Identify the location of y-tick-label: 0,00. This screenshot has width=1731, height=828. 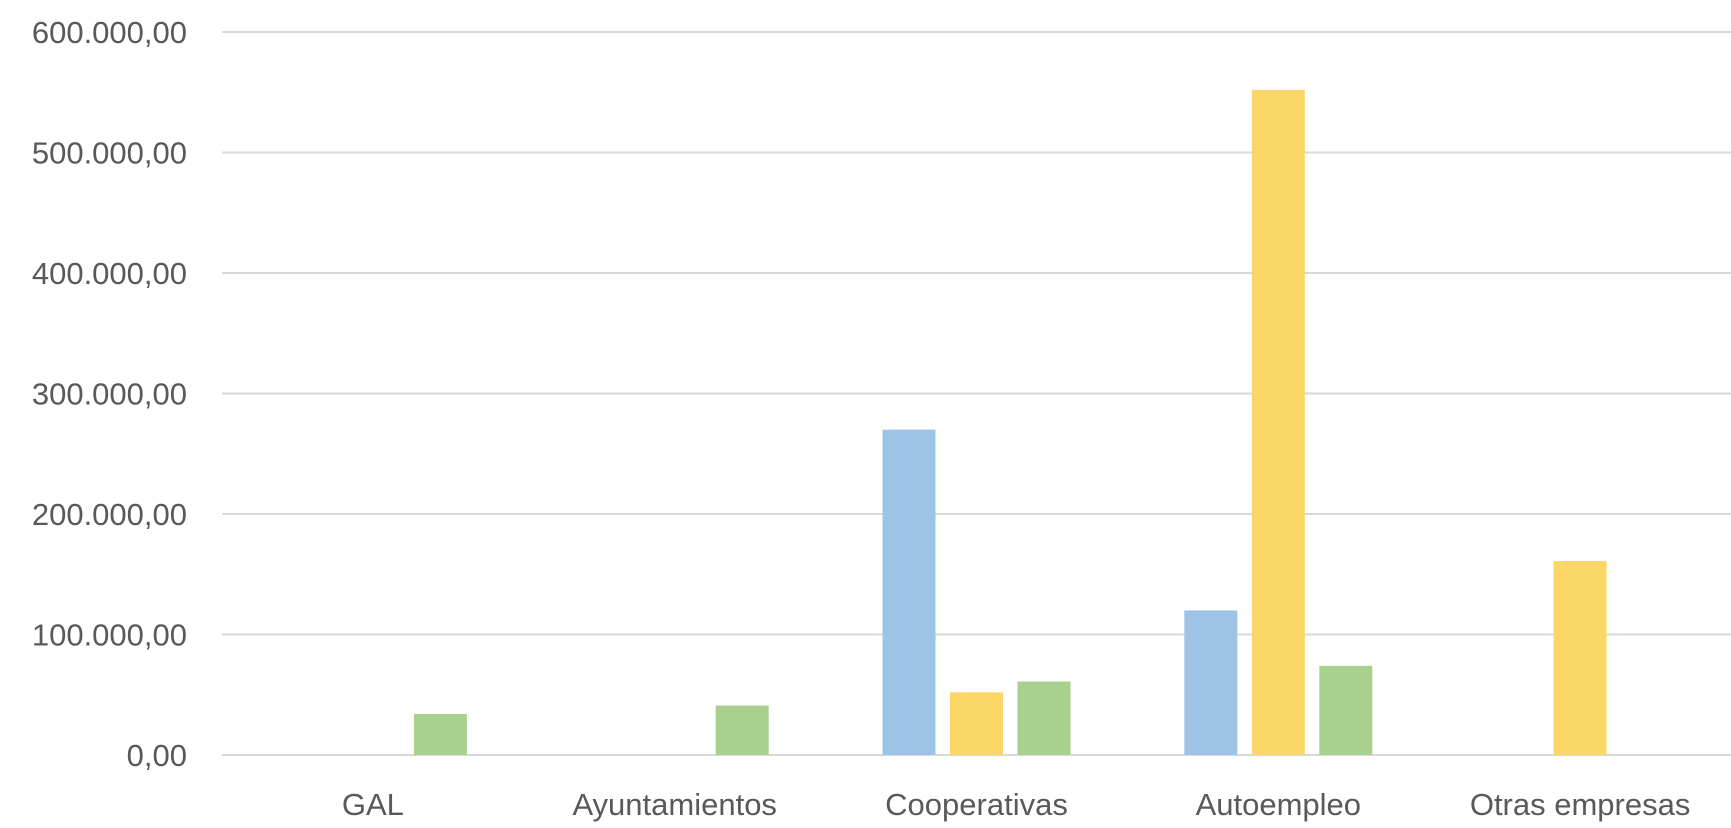
(157, 755).